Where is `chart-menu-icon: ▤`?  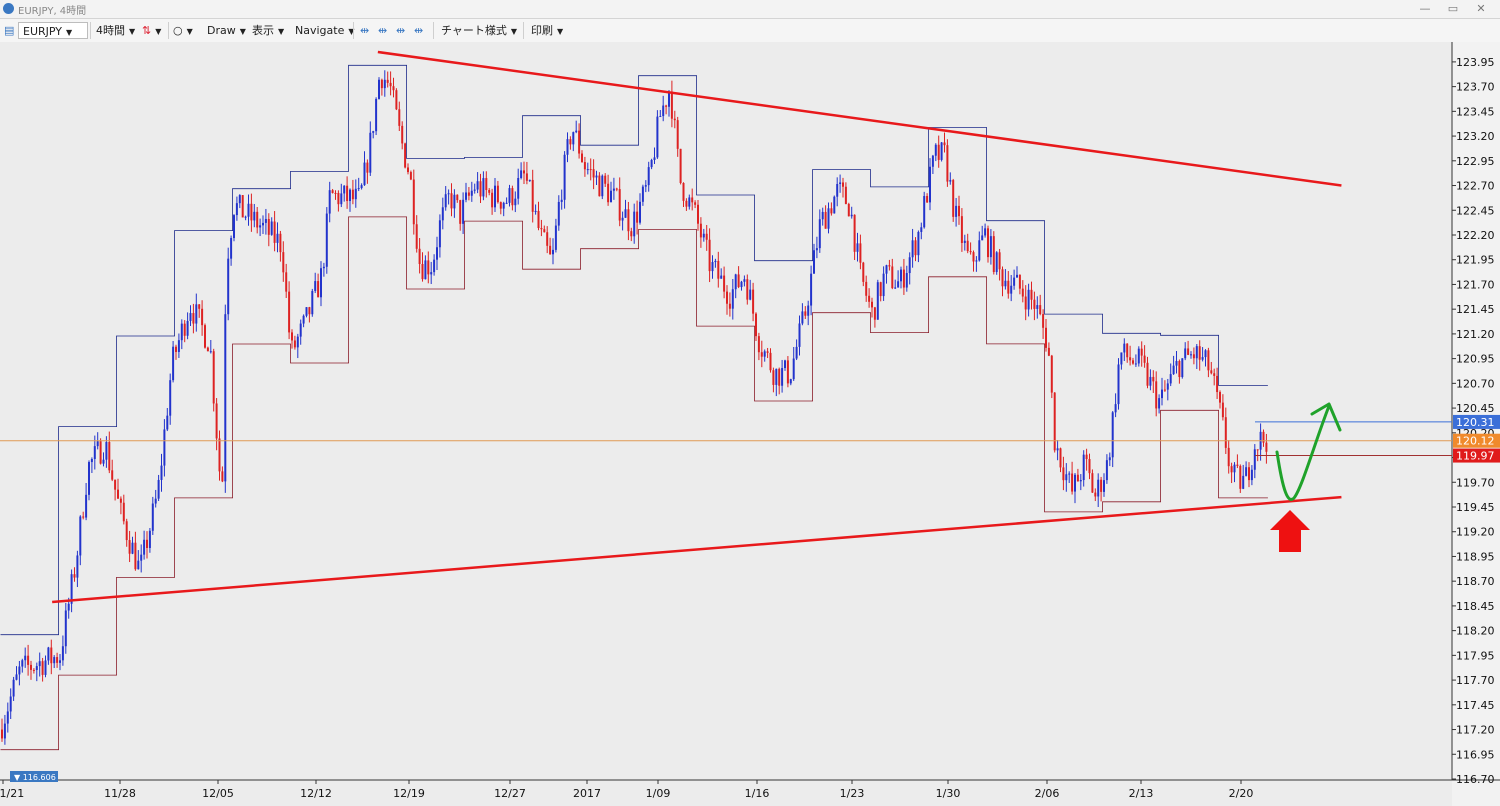
chart-menu-icon: ▤ is located at coordinates (9, 30).